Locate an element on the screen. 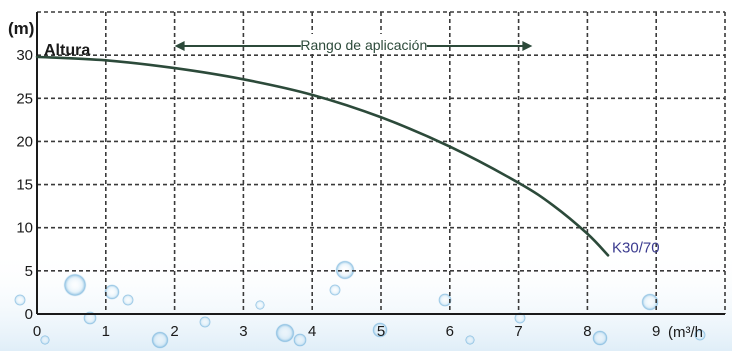  x-tick-label: 5 is located at coordinates (381, 331).